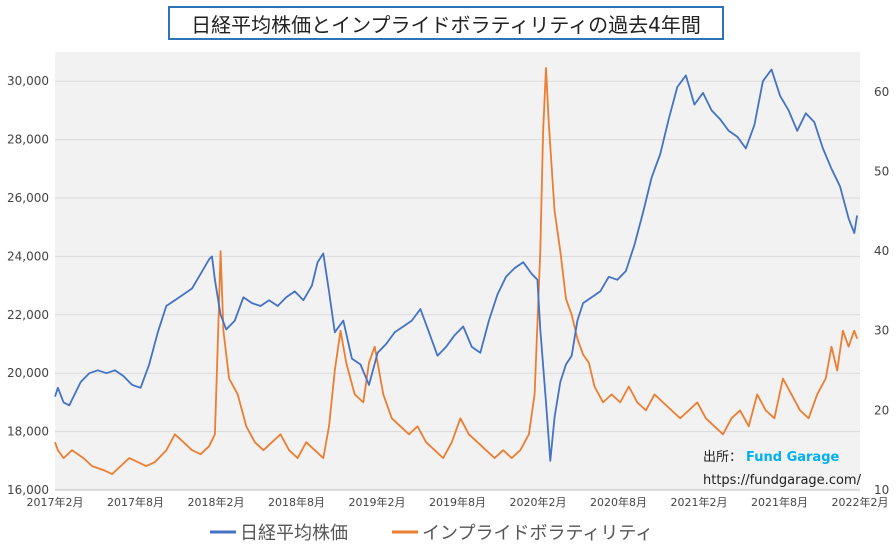 This screenshot has width=896, height=551. I want to click on x-tick-label: 2022年2月, so click(860, 502).